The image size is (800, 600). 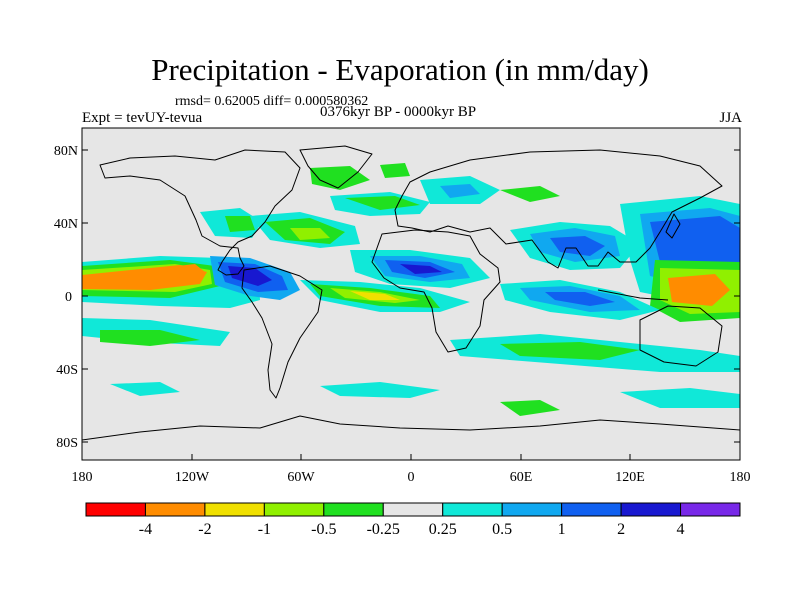 What do you see at coordinates (411, 428) in the screenshot?
I see `antarctica-coast` at bounding box center [411, 428].